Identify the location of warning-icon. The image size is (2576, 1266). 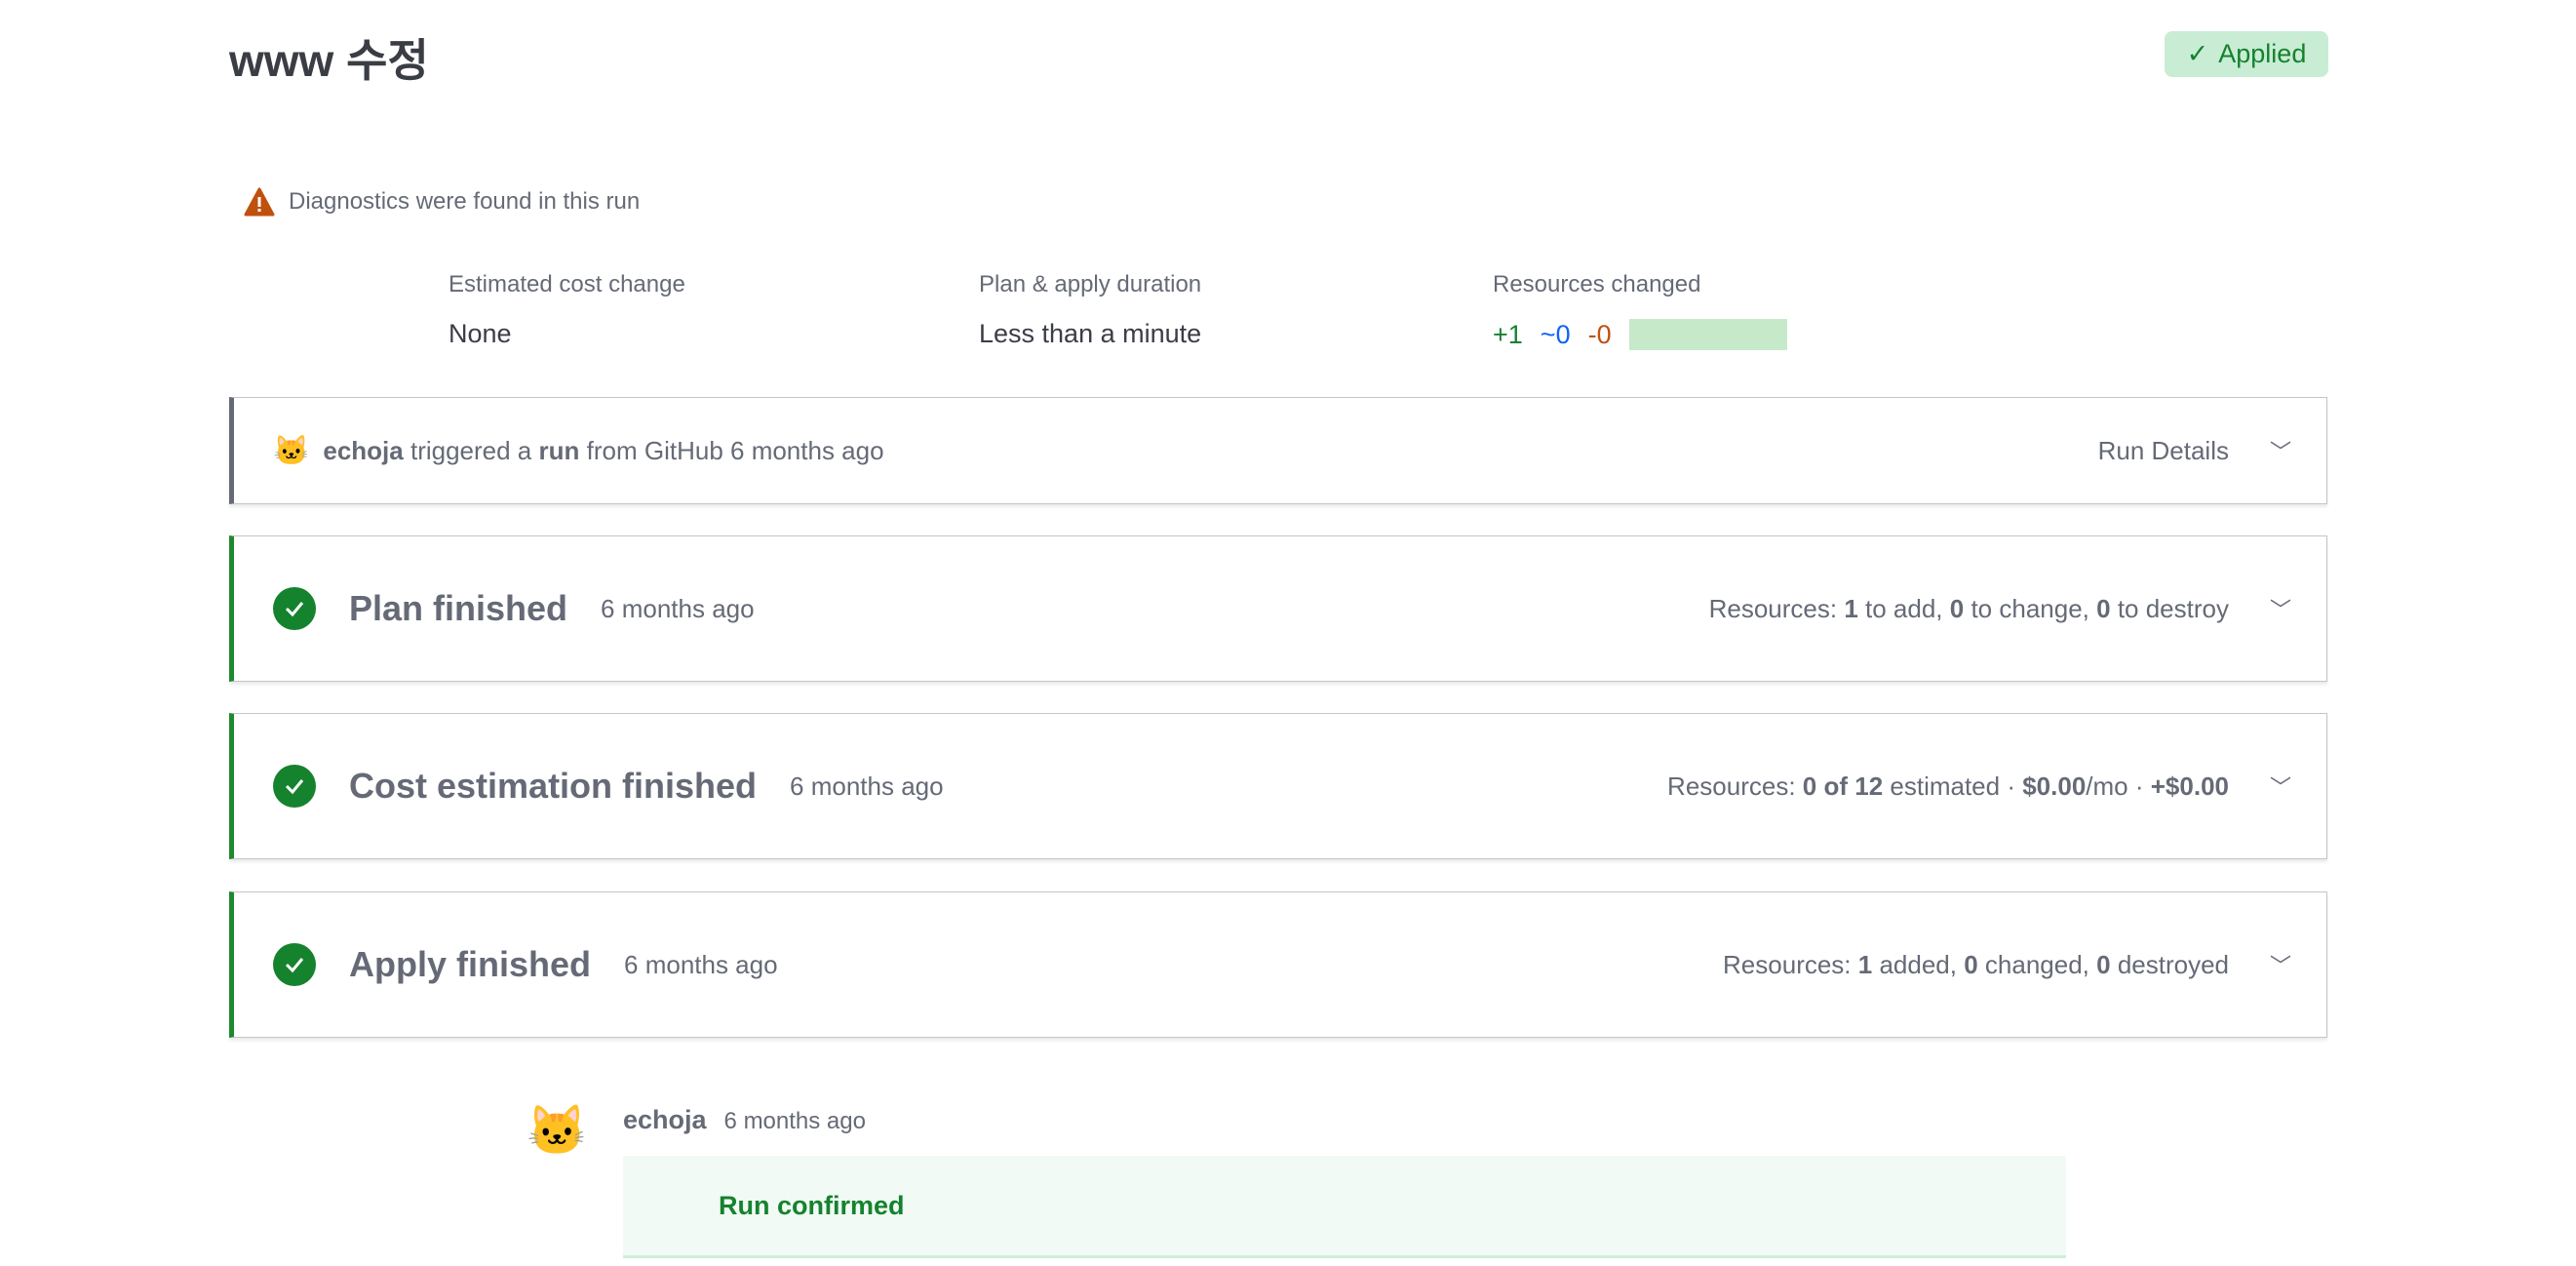
(259, 202).